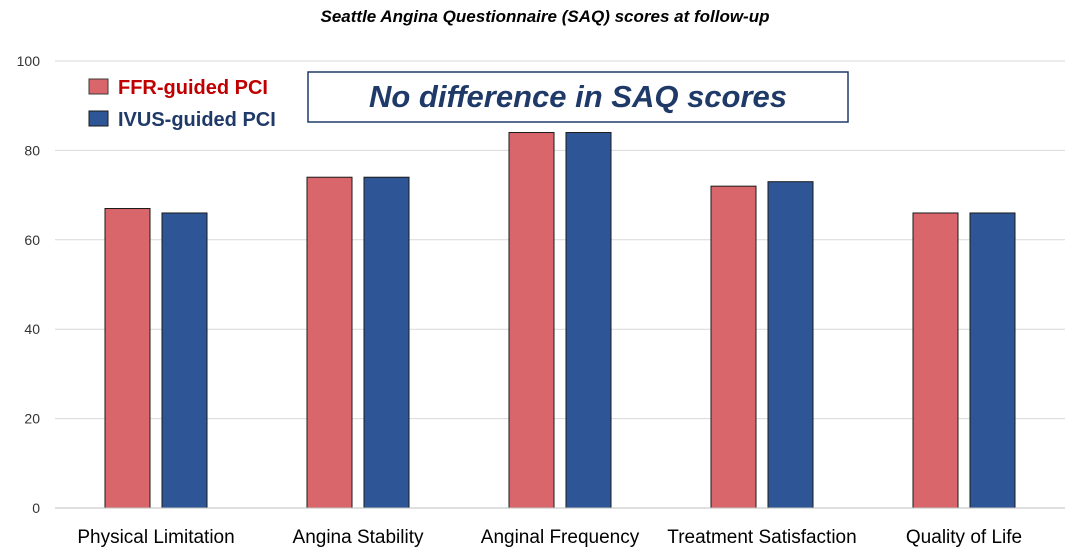 This screenshot has width=1080, height=557. What do you see at coordinates (761, 537) in the screenshot?
I see `x-category-label: Treatment Satisfaction` at bounding box center [761, 537].